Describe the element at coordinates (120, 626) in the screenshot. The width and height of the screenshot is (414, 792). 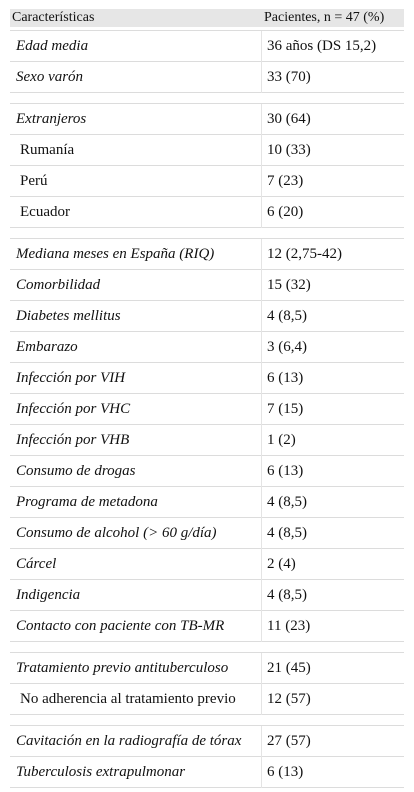
I see `row-label: Contacto con paciente con TB-MR` at that location.